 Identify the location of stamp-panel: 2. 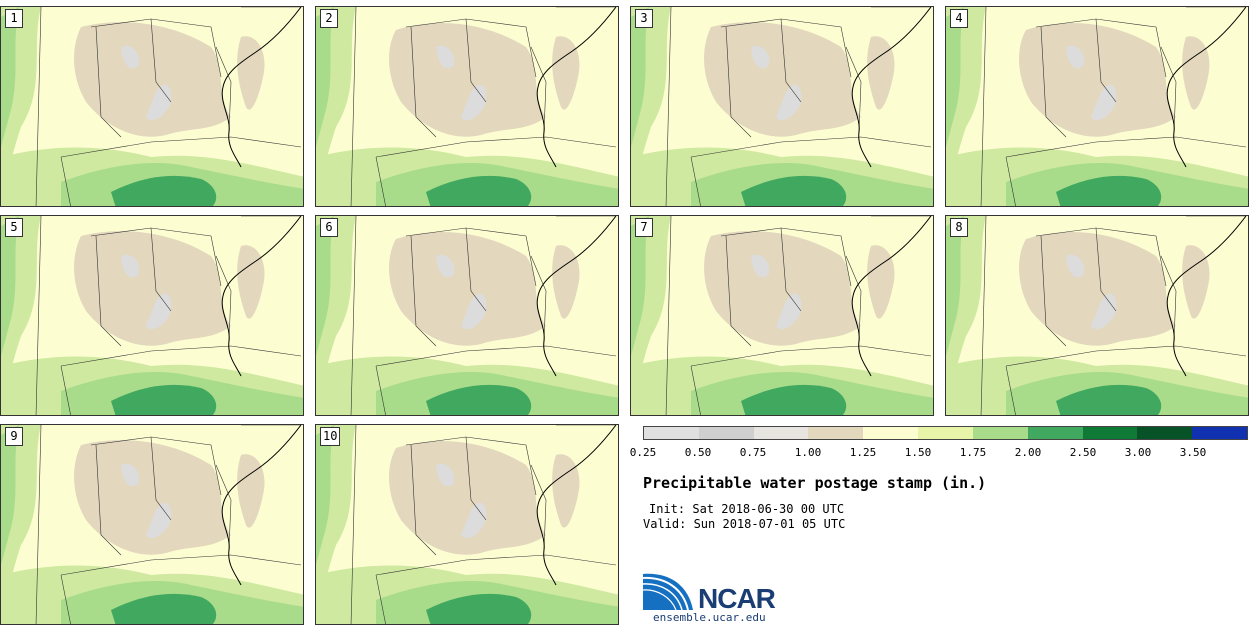
(467, 106).